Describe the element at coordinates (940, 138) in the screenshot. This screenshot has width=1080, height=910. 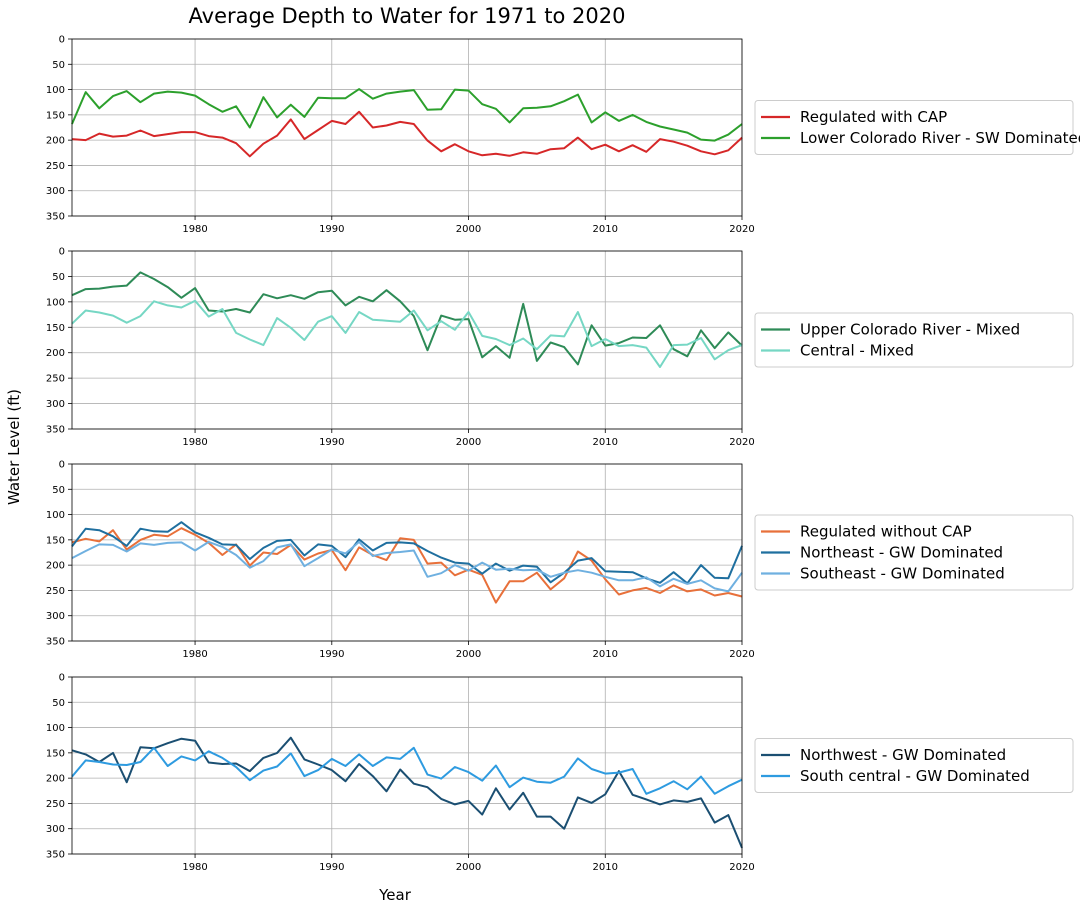
I see `legend-label: Lower Colorado River - SW Dominated` at that location.